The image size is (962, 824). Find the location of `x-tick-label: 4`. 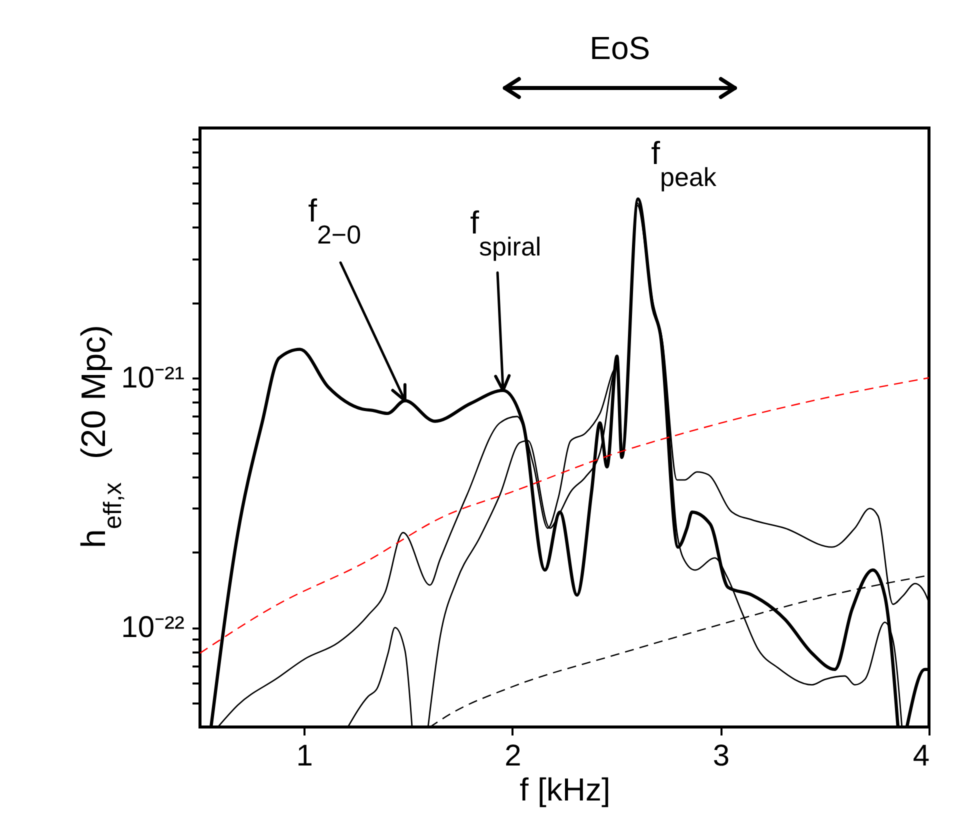

x-tick-label: 4 is located at coordinates (921, 756).